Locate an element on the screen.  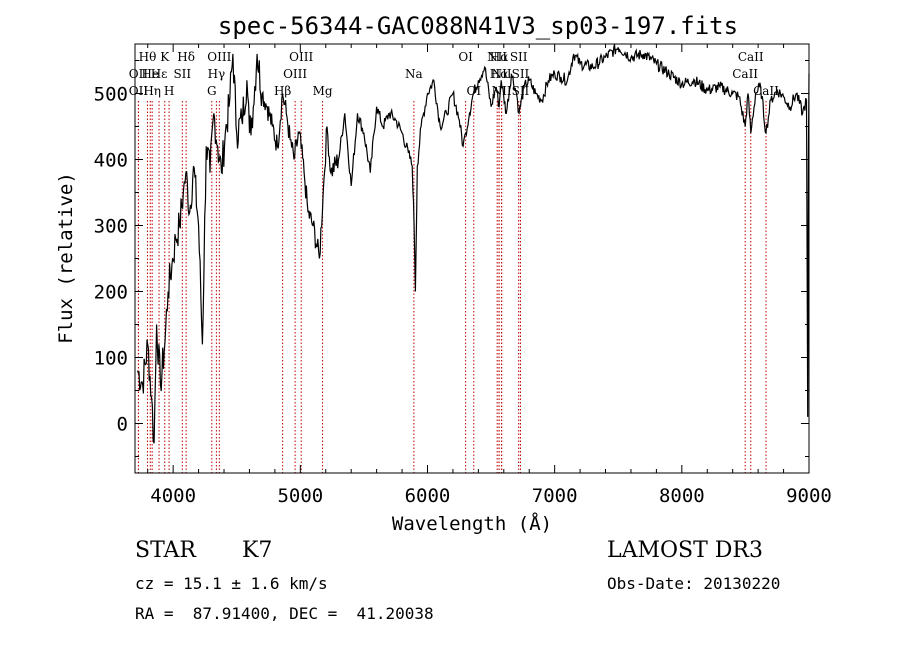
line-label-15: OIII is located at coordinates (295, 74).